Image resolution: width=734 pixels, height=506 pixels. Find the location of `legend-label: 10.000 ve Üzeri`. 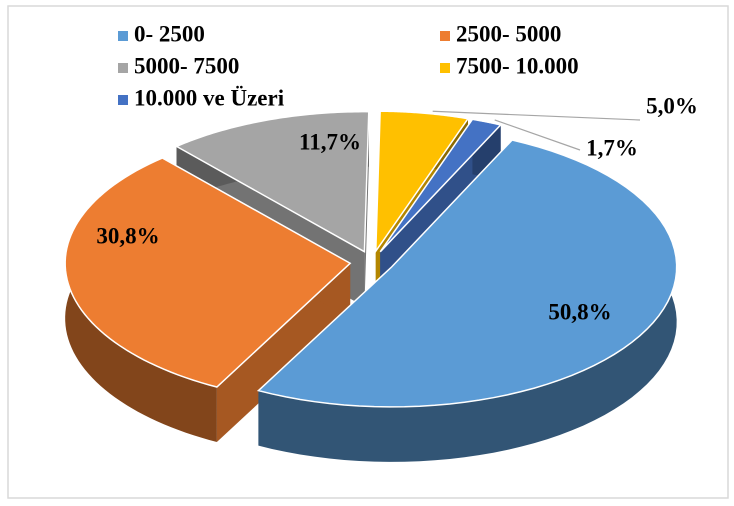

legend-label: 10.000 ve Üzeri is located at coordinates (209, 97).